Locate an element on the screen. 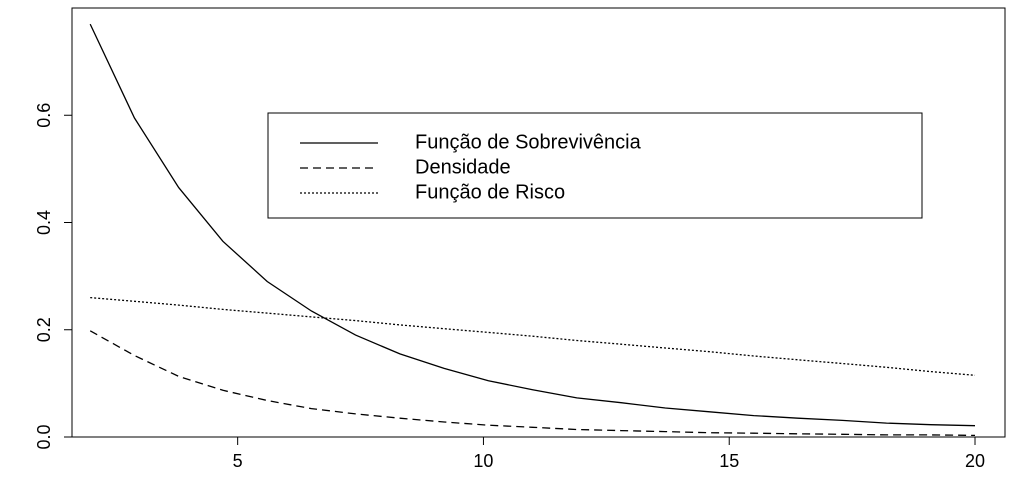 This screenshot has height=491, width=1011. legend-label: Função de Sobrevivência is located at coordinates (528, 142).